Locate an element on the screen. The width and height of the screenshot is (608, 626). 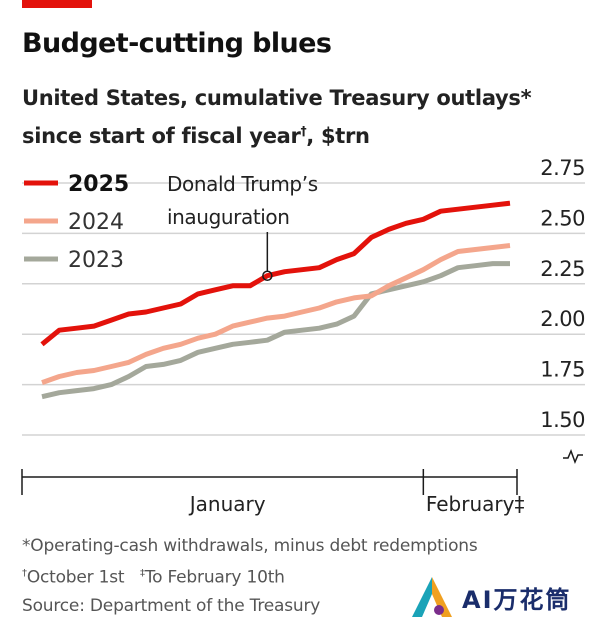
y-tick-label: 2.75 is located at coordinates (562, 168).